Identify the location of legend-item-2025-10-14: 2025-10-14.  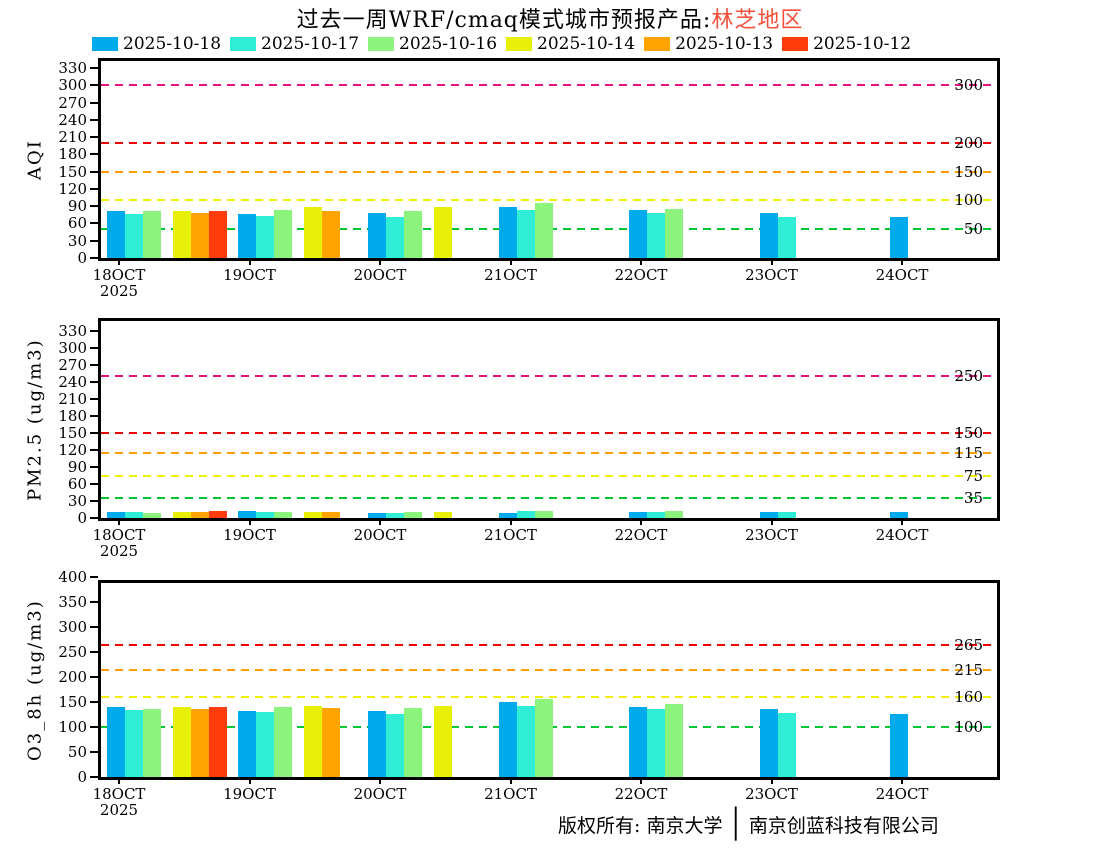
(570, 44).